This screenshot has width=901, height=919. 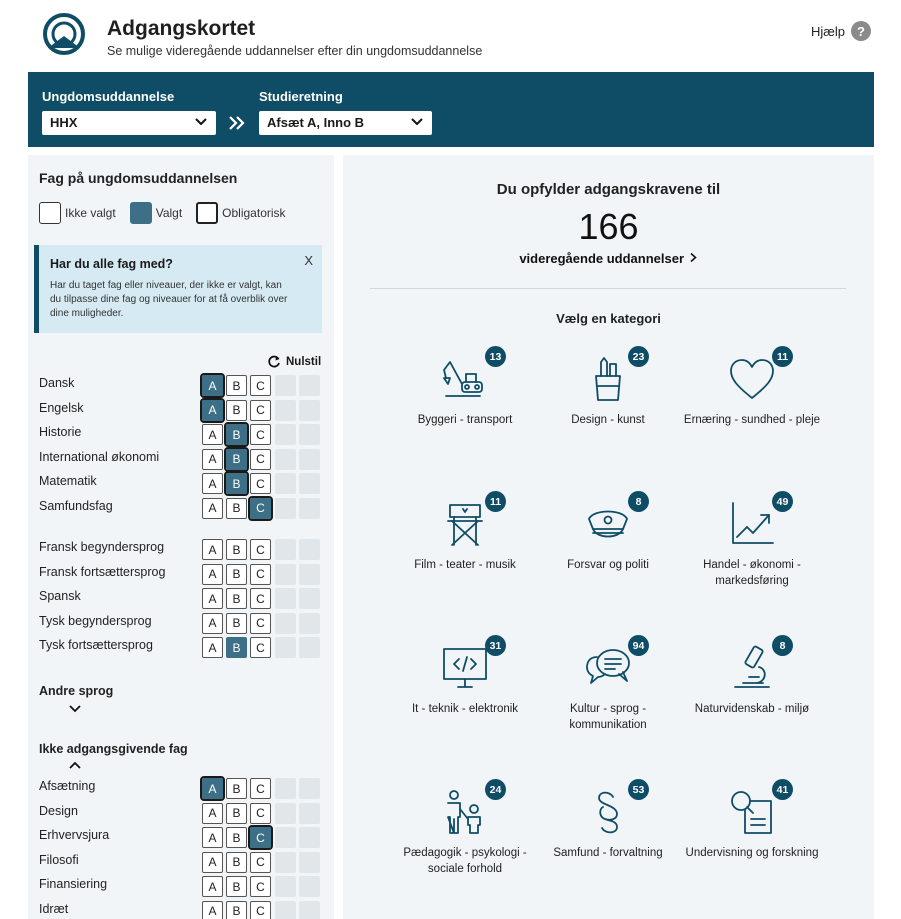 What do you see at coordinates (294, 361) in the screenshot?
I see `reset-button: Nulstil` at bounding box center [294, 361].